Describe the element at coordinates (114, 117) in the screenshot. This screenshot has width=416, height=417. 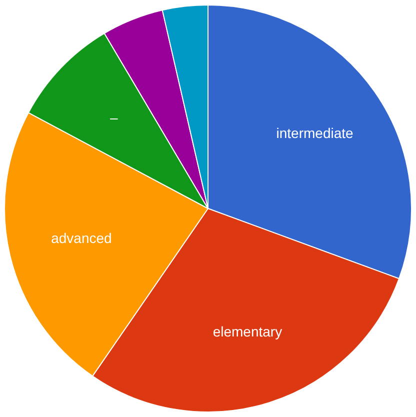
I see `slice-label: –` at that location.